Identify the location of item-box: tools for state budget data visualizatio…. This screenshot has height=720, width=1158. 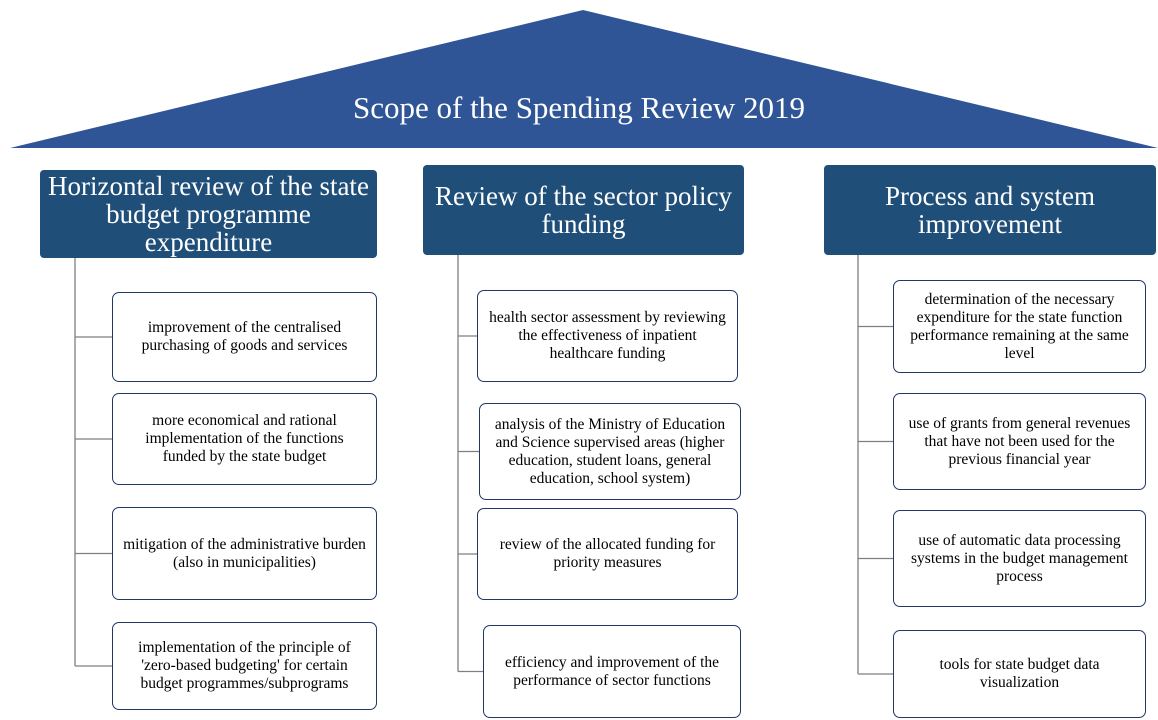
(1019, 674).